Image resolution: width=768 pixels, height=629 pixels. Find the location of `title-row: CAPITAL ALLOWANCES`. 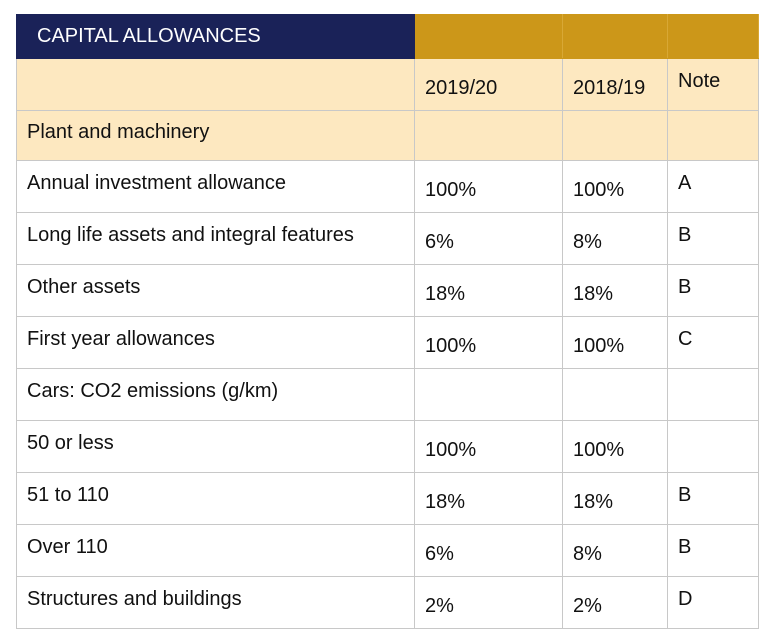

title-row: CAPITAL ALLOWANCES is located at coordinates (387, 36).